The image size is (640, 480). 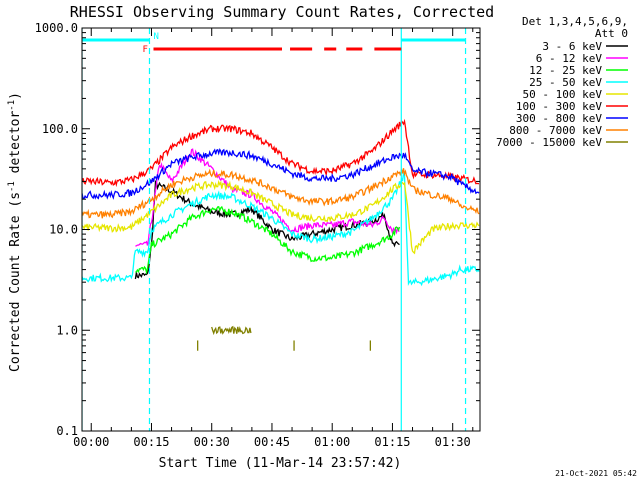 I want to click on x-tick-label-6: 01:30, so click(x=453, y=442).